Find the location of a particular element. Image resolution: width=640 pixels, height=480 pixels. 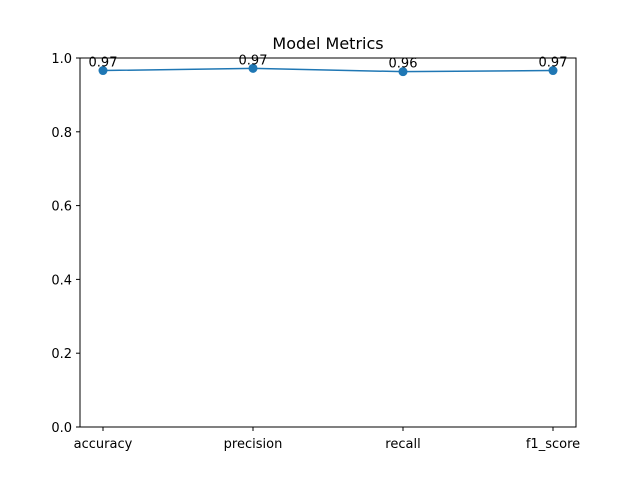

x-tick-label: accuracy is located at coordinates (103, 444).